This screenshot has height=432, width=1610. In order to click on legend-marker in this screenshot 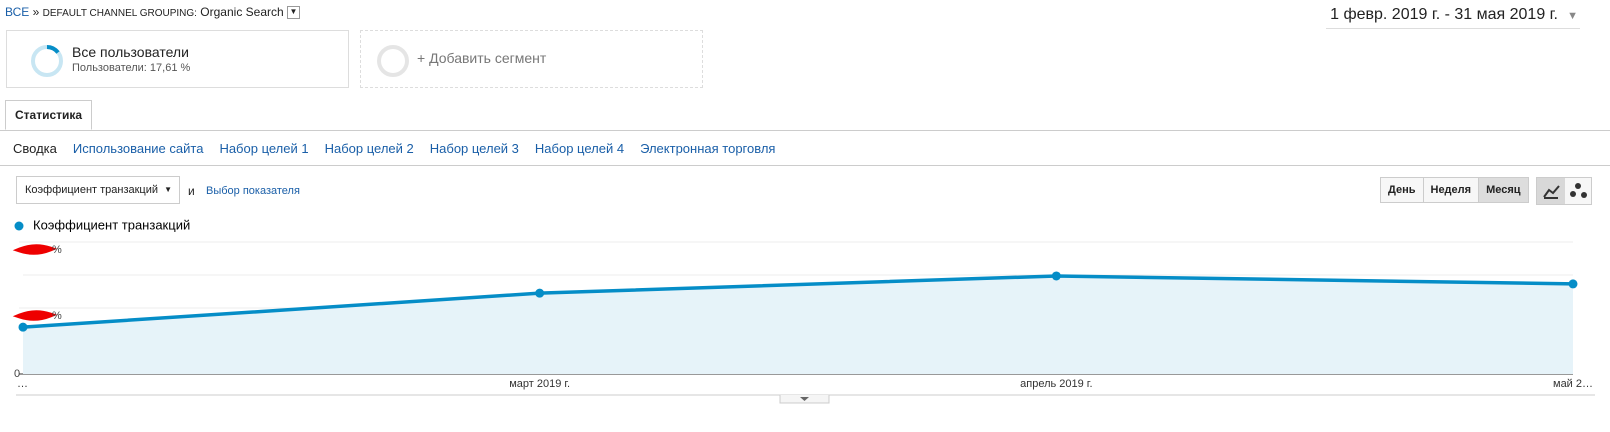, I will do `click(19, 226)`.